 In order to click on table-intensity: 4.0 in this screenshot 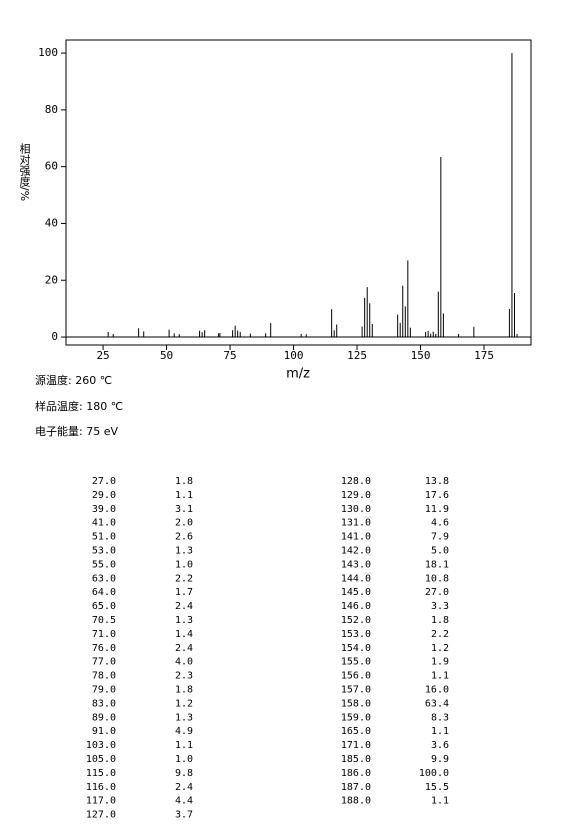, I will do `click(184, 662)`.